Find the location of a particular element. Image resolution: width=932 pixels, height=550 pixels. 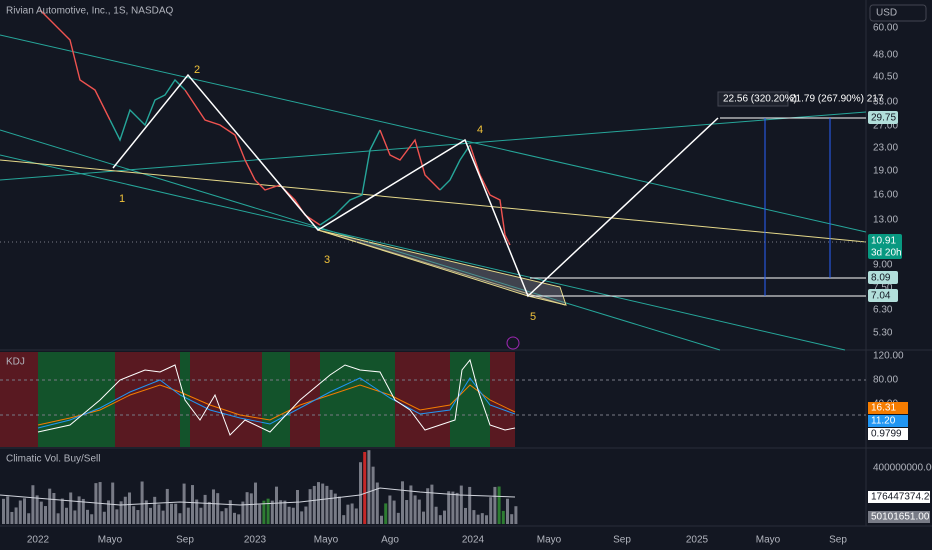

event-icon is located at coordinates (513, 343).